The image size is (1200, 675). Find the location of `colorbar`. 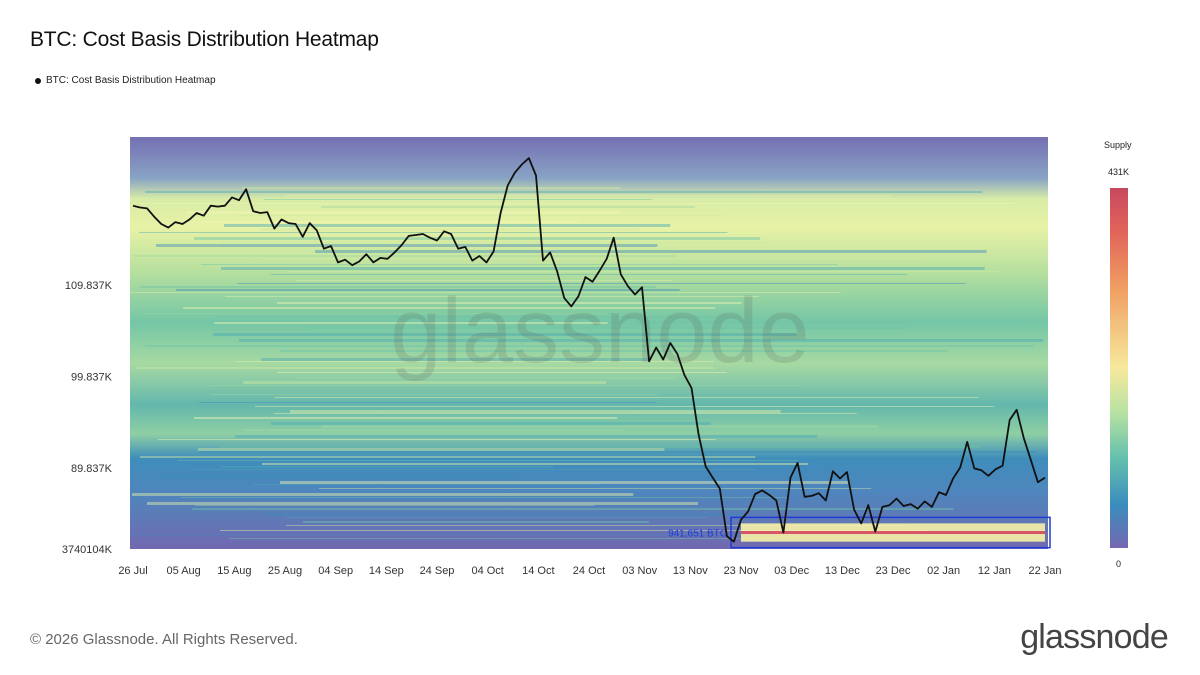

colorbar is located at coordinates (1119, 368).